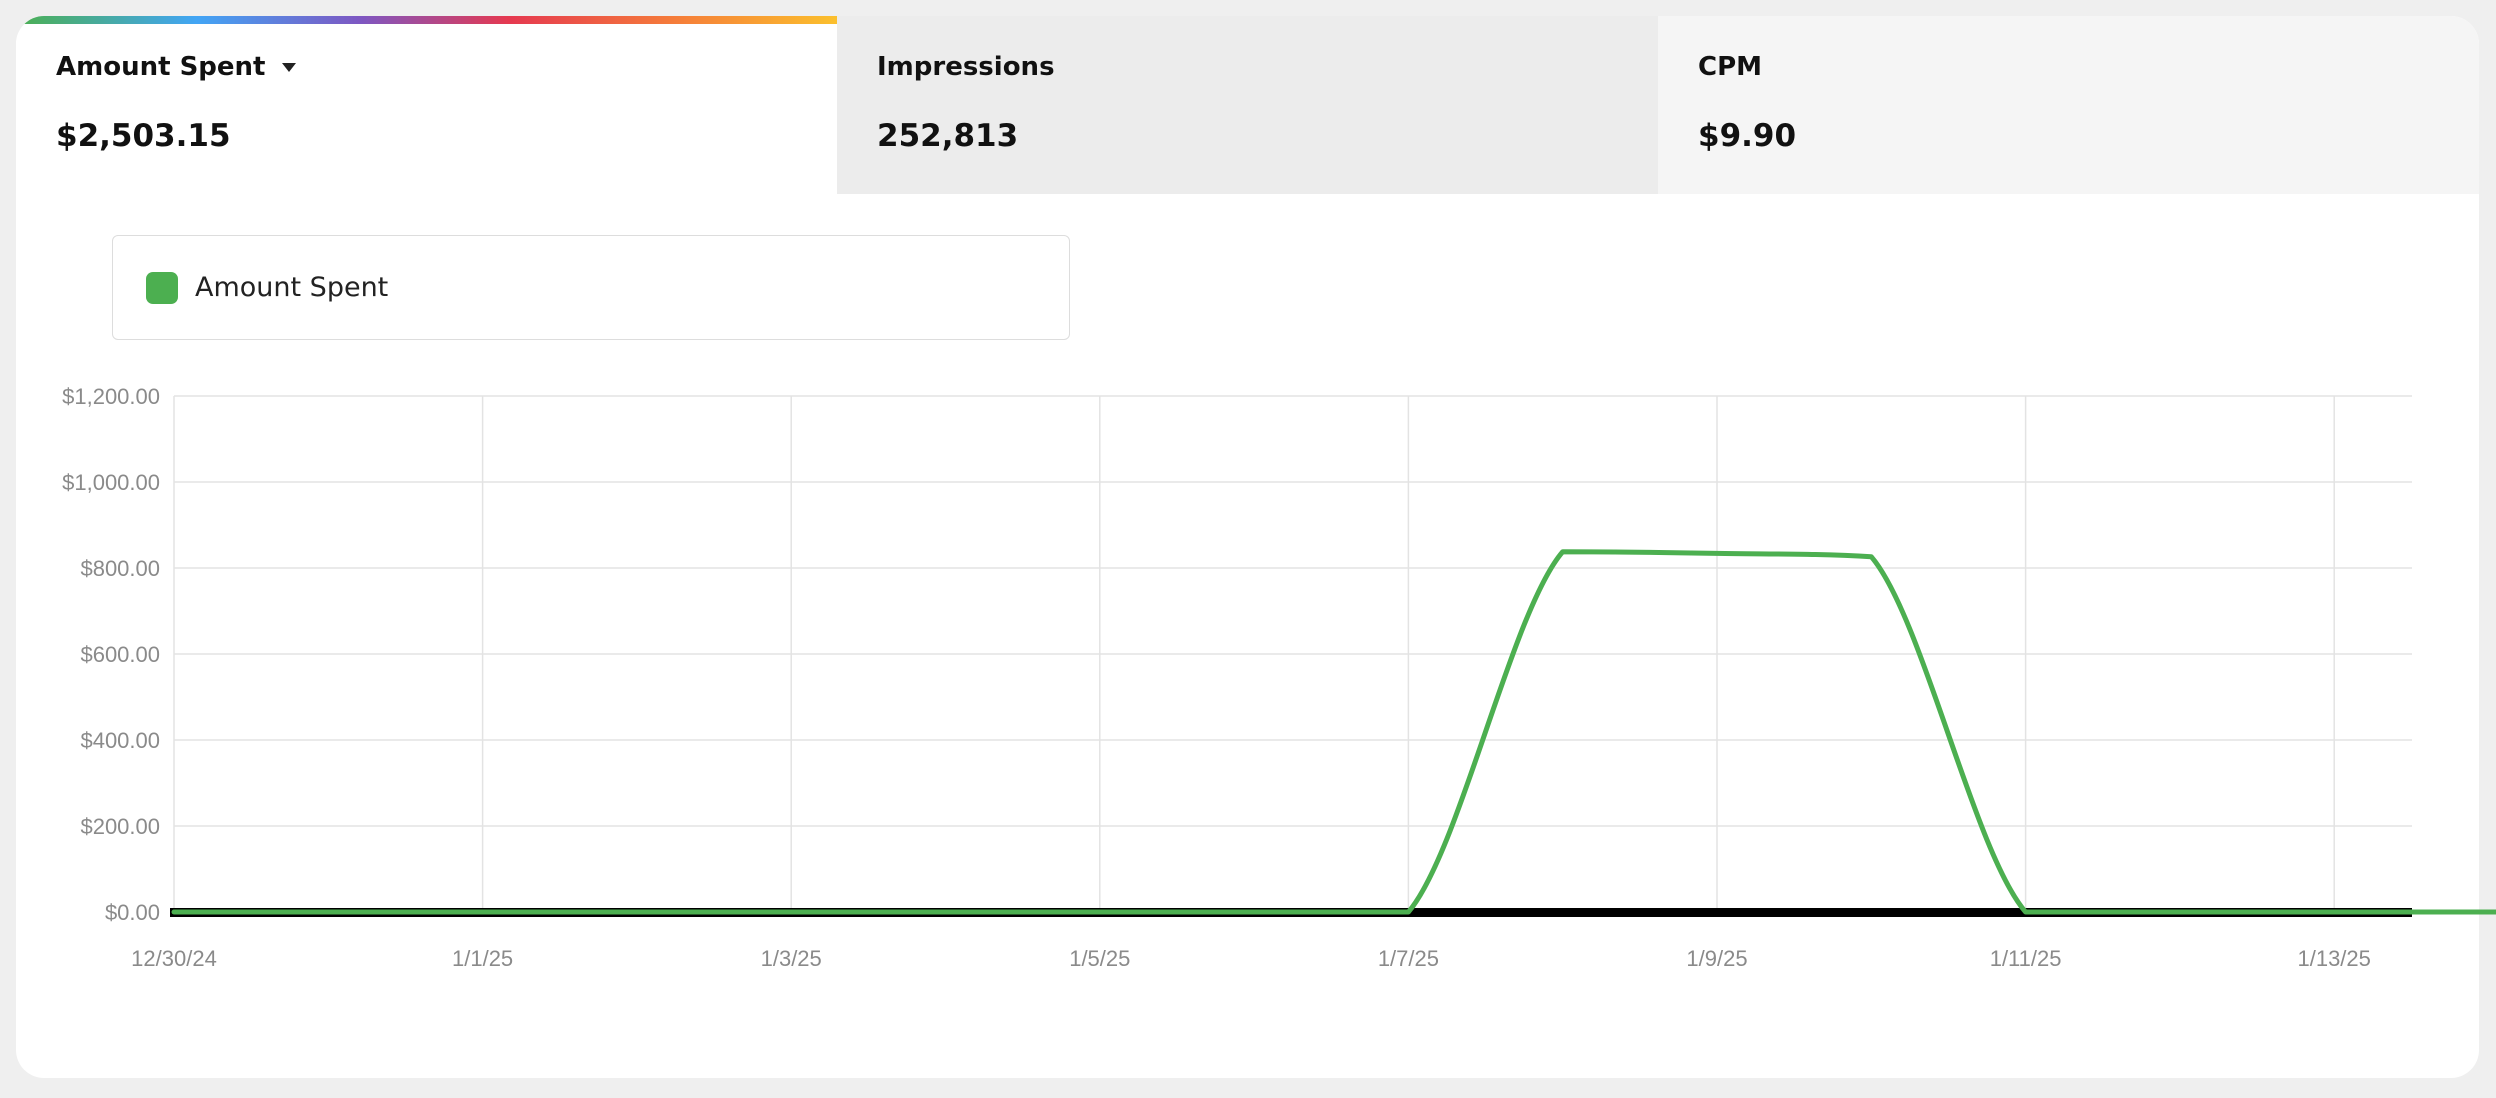 The width and height of the screenshot is (2496, 1098). I want to click on y-tick-label: $400.00, so click(120, 740).